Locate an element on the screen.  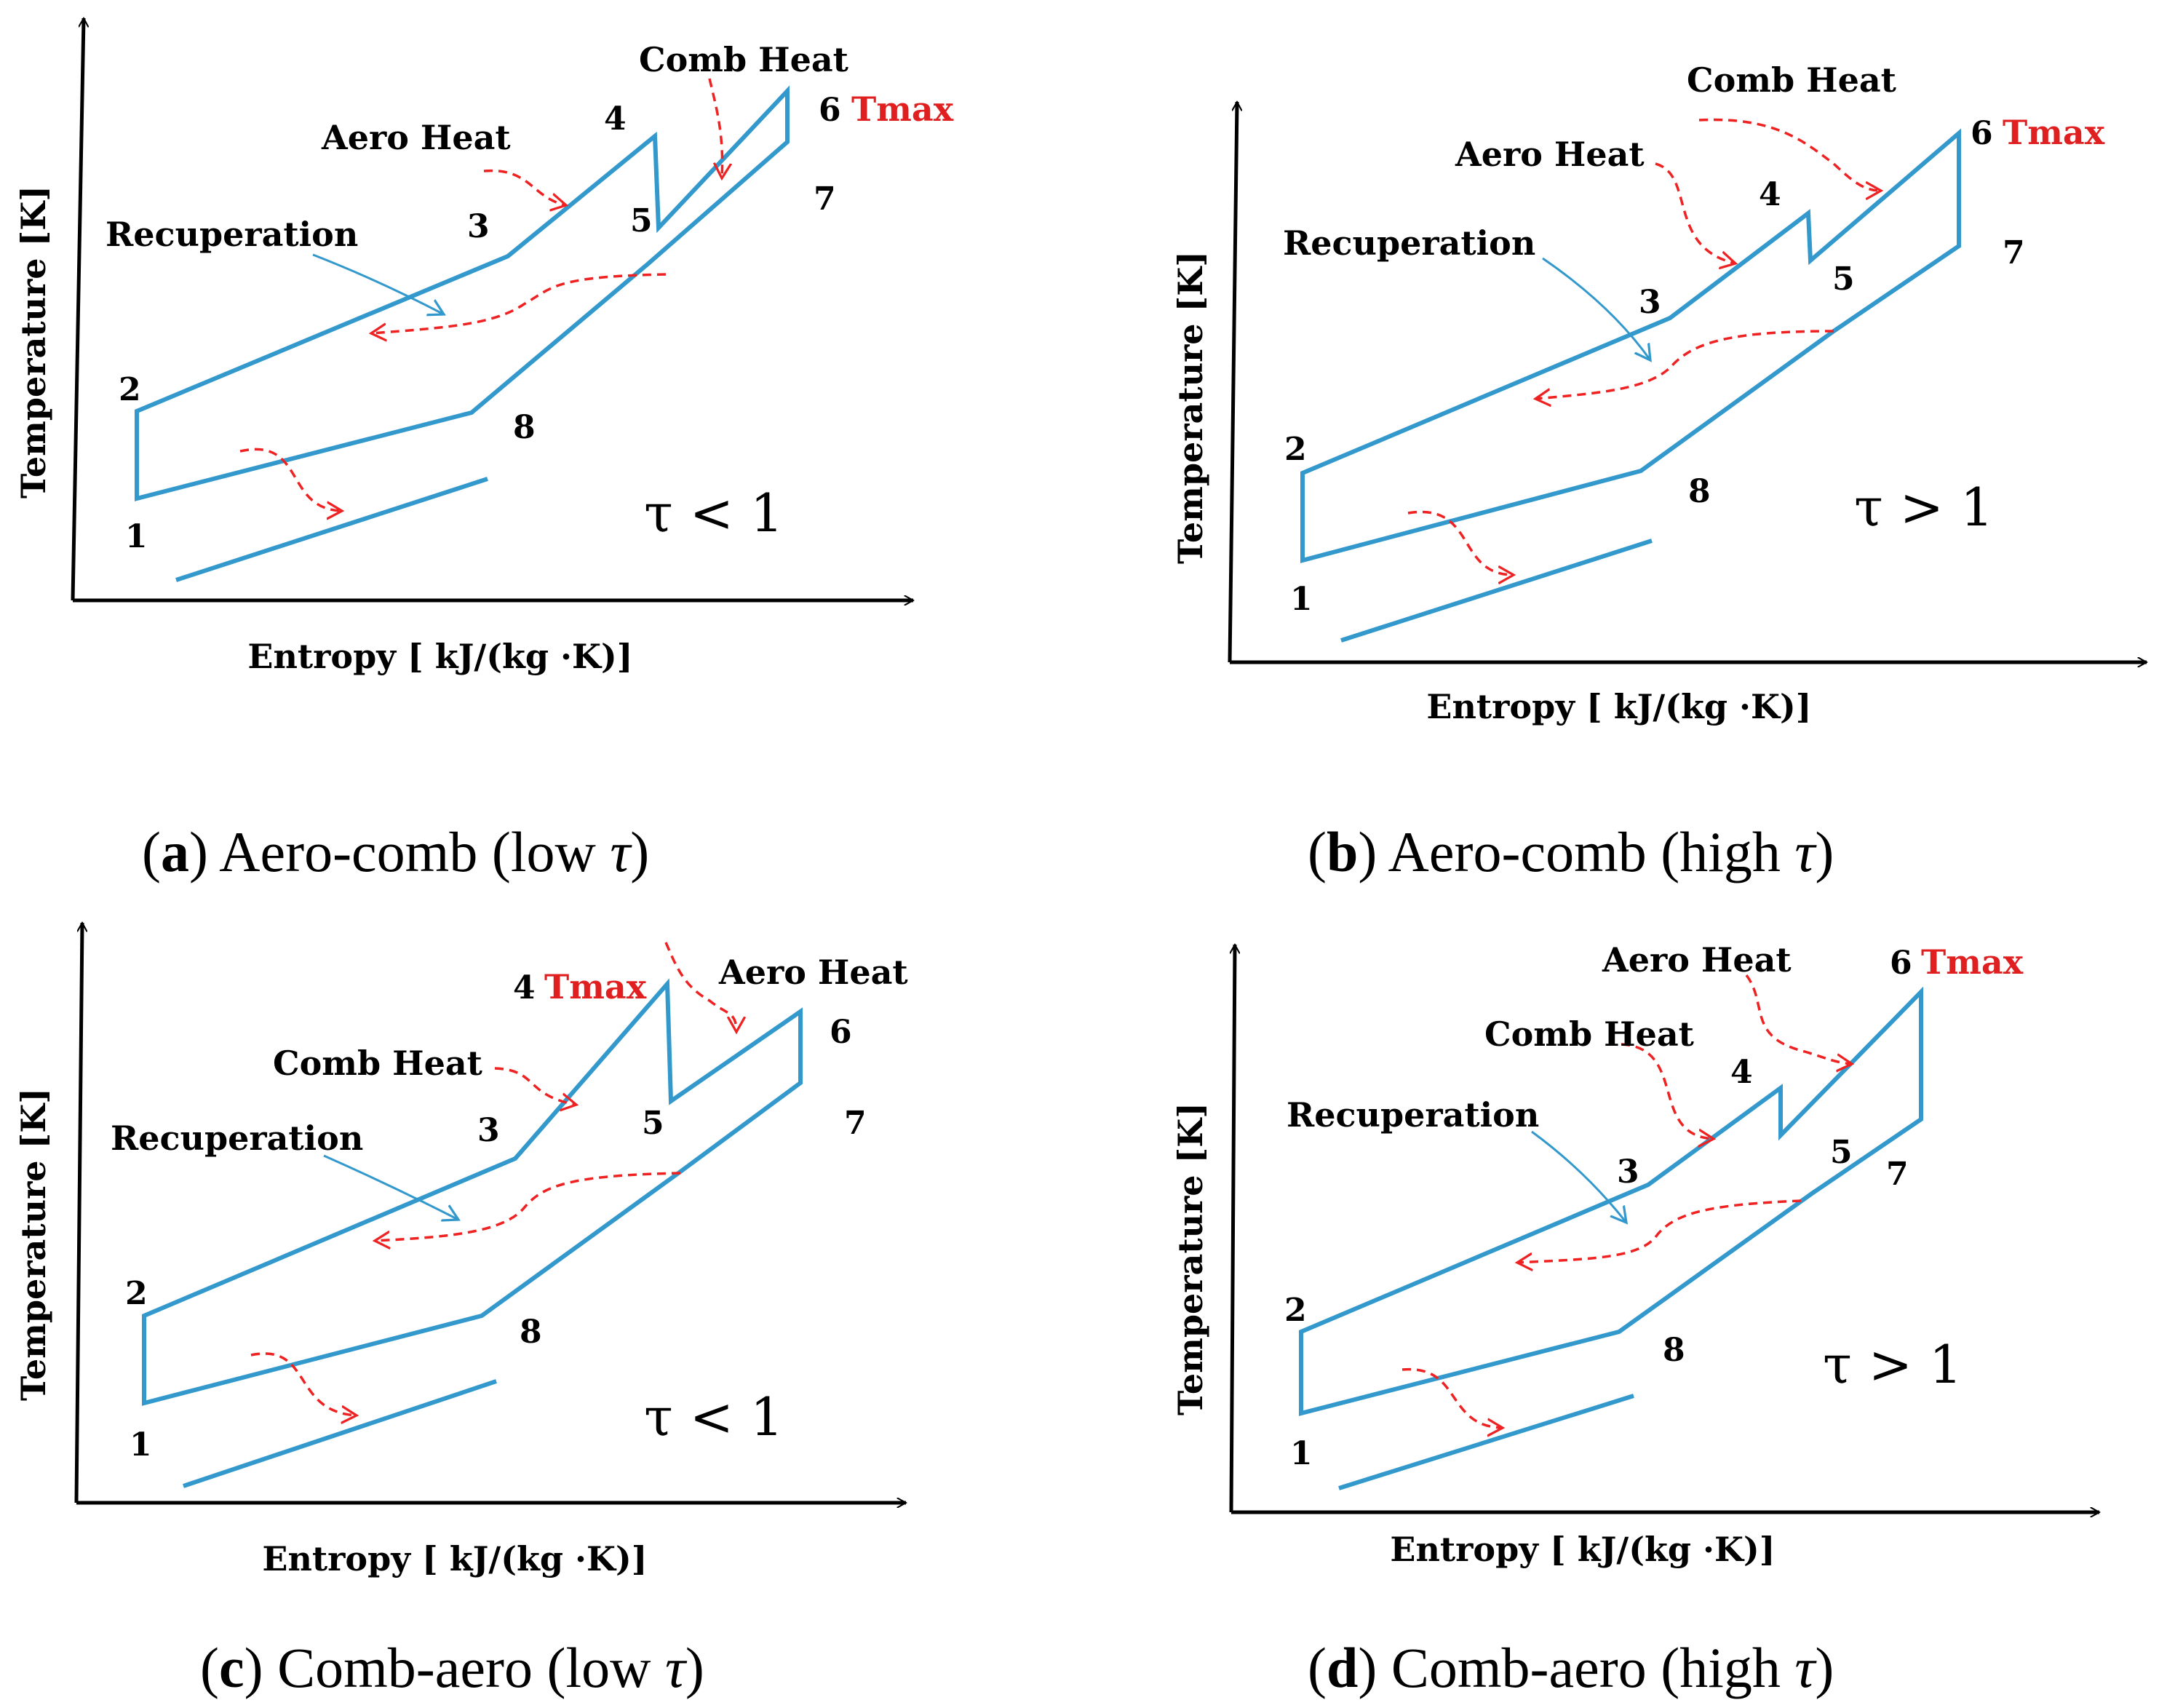
panel-caption: (a) Aero-comb (low τ) is located at coordinates (396, 851).